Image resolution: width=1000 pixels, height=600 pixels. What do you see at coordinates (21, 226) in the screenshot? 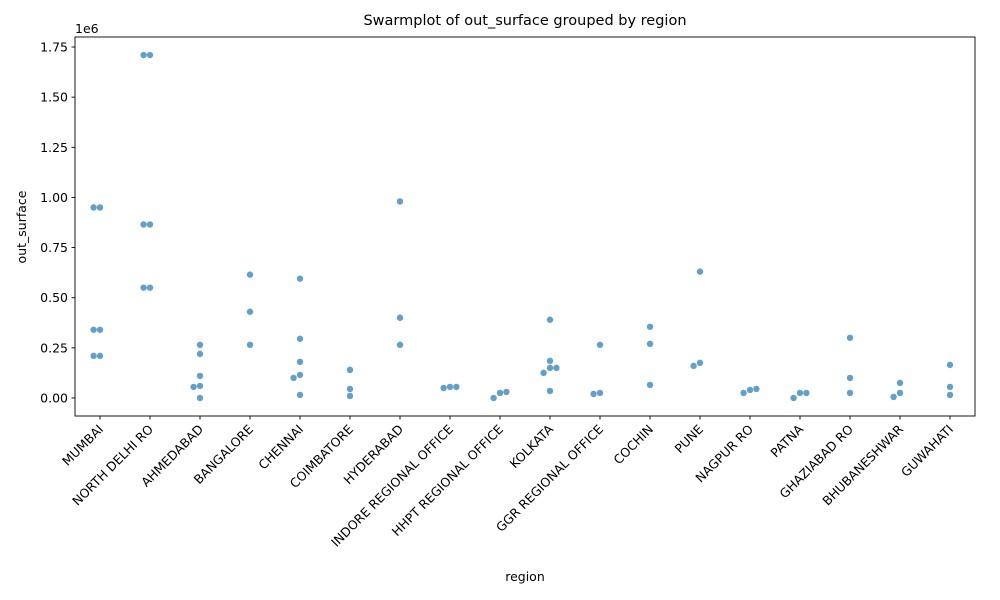
I see `y-axis-label: out_surface` at bounding box center [21, 226].